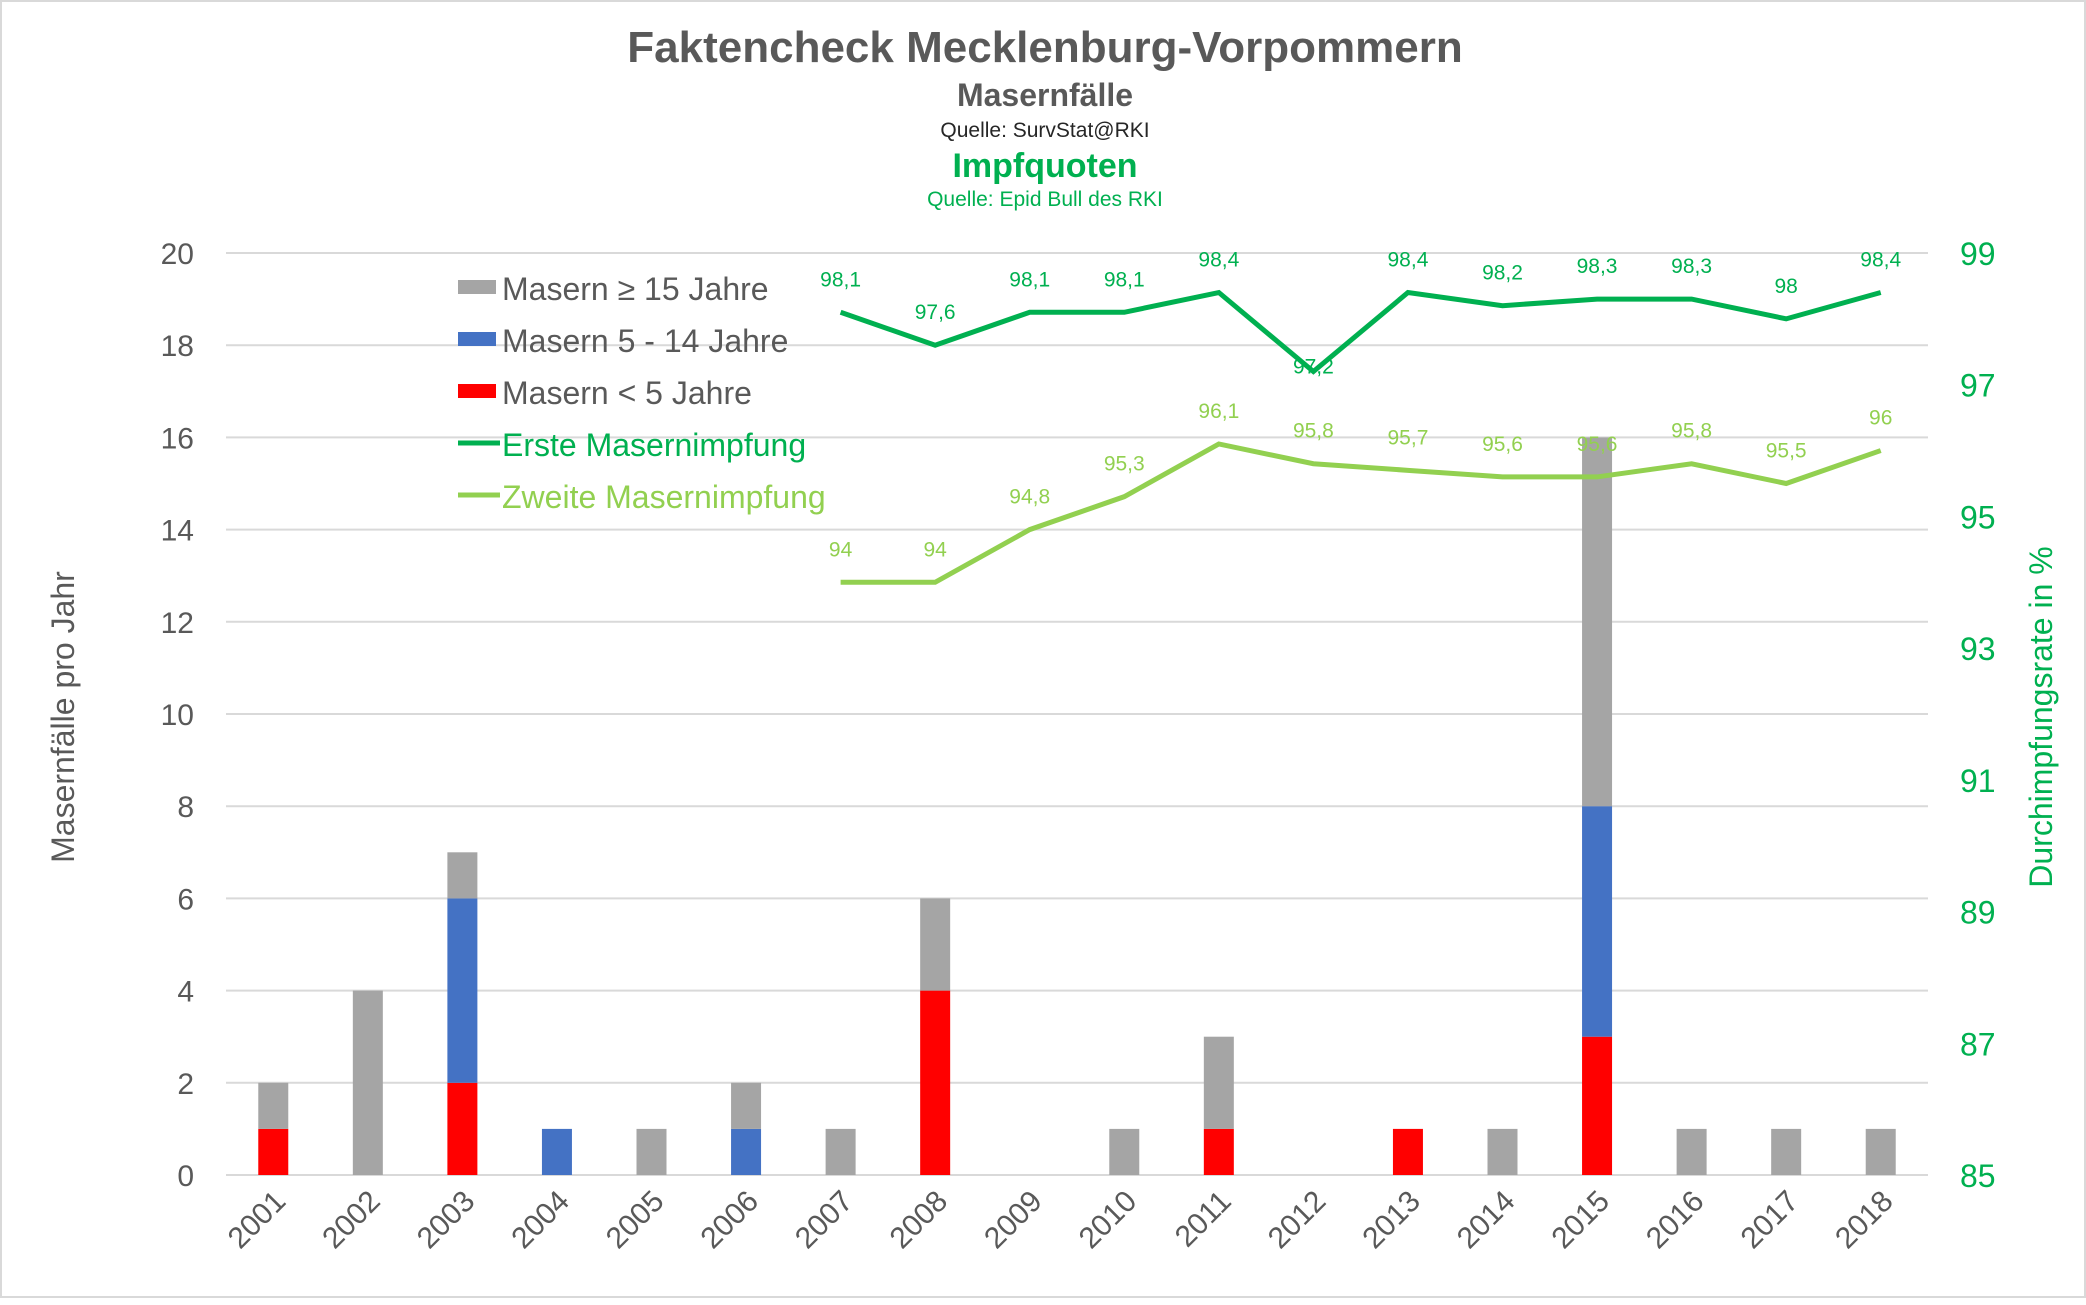 This screenshot has width=2086, height=1305. What do you see at coordinates (1391, 1220) in the screenshot?
I see `x-tick-label: 2013` at bounding box center [1391, 1220].